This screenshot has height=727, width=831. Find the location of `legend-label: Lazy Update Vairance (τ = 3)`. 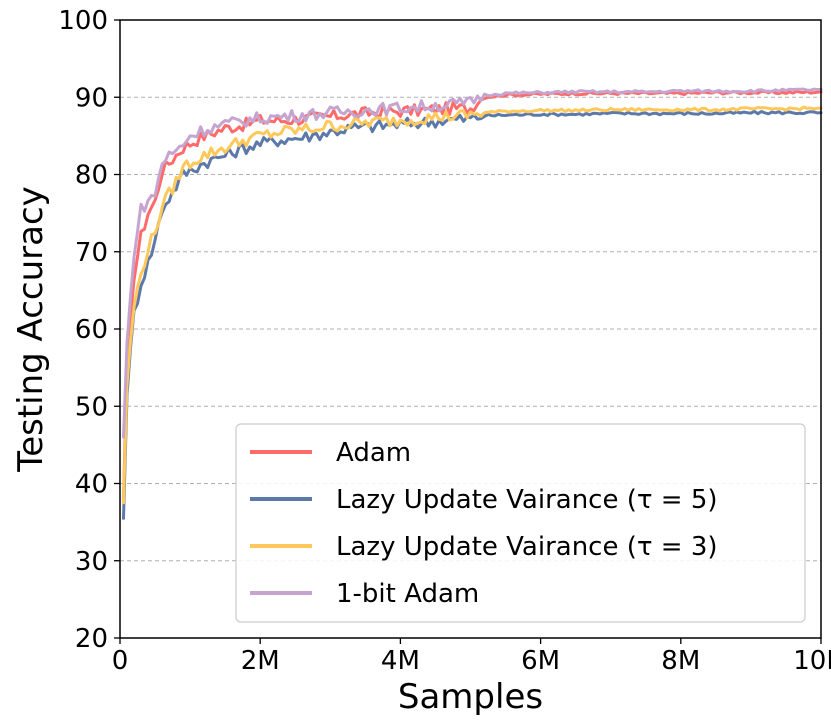

legend-label: Lazy Update Vairance (τ = 3) is located at coordinates (527, 547).